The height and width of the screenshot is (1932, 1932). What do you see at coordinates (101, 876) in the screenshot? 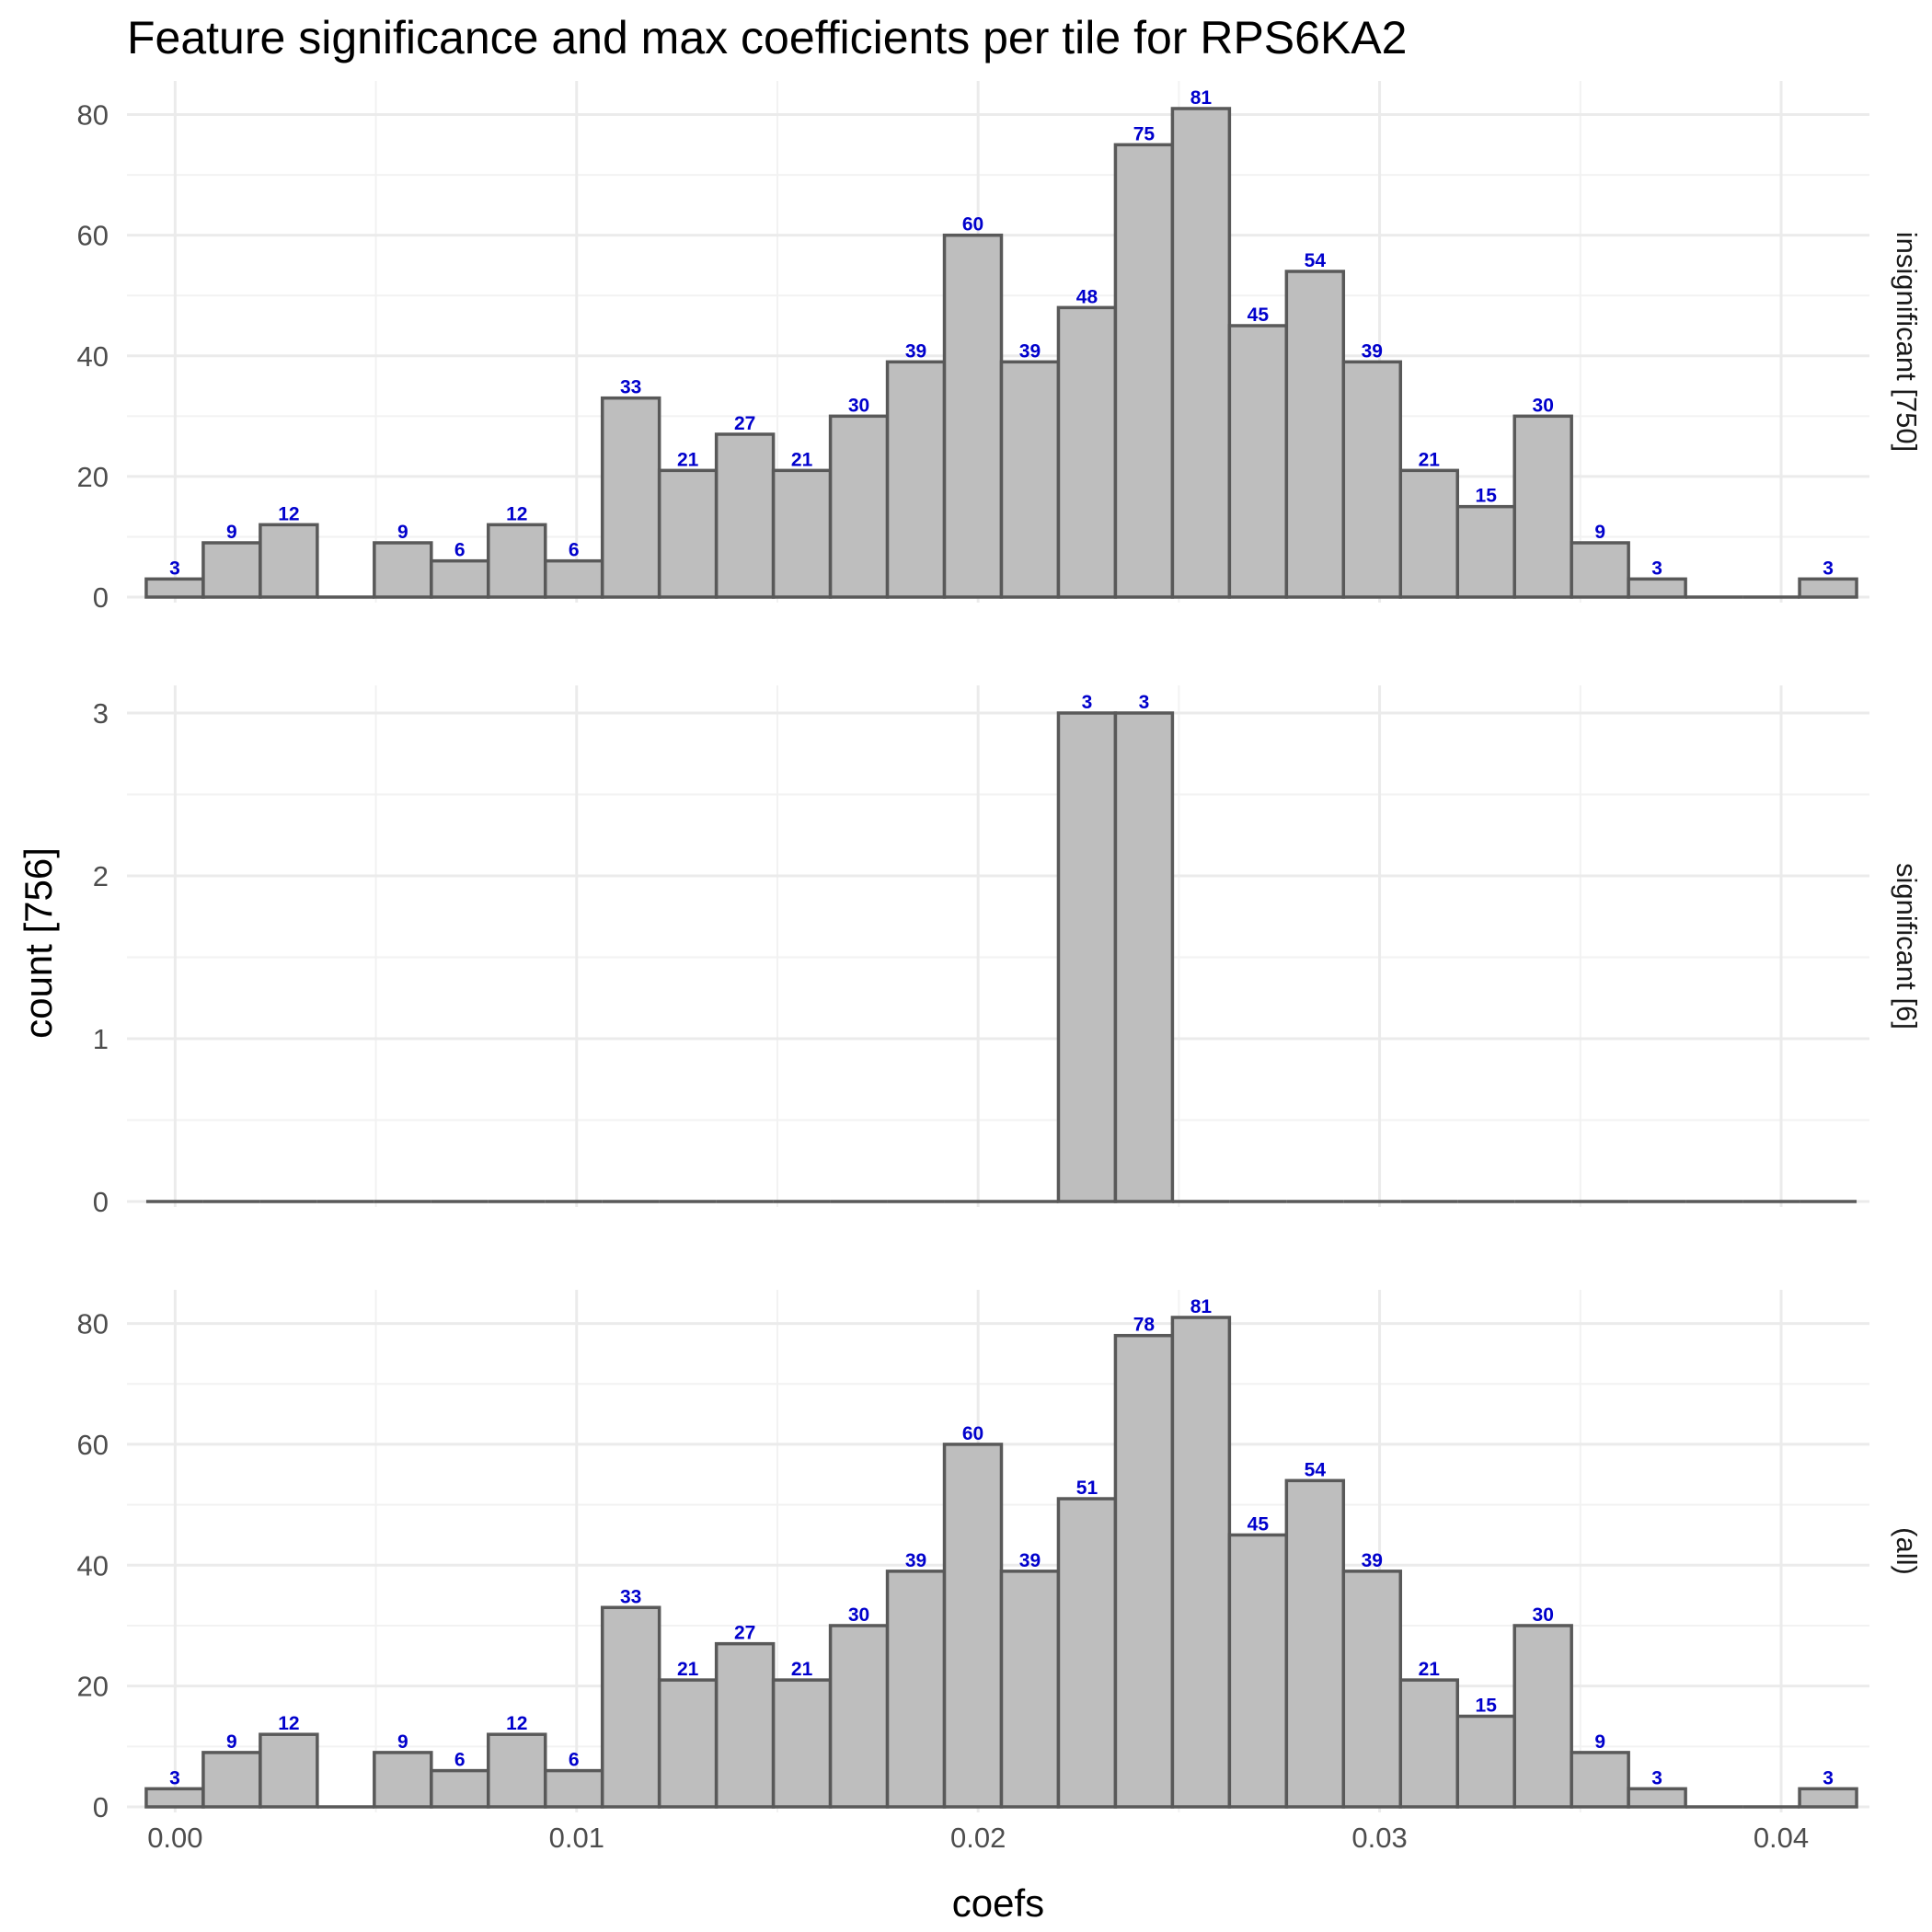
I see `y-tick-label: 2` at bounding box center [101, 876].